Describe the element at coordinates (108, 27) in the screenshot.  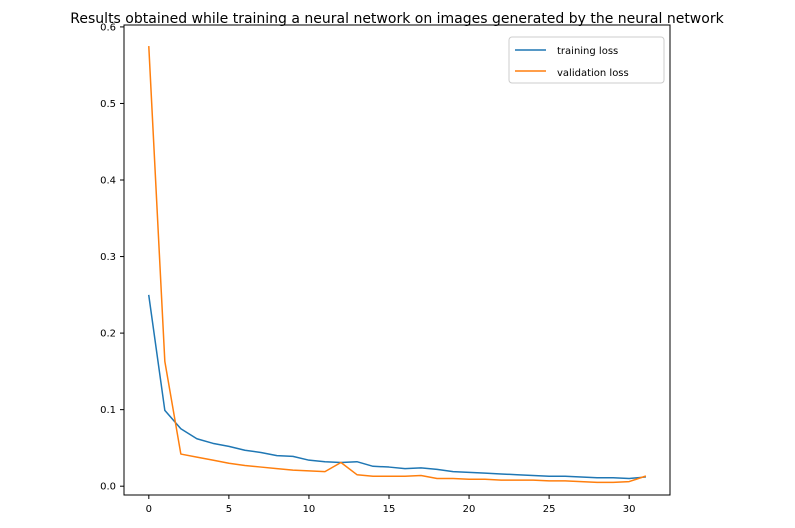
I see `y-tick-label: 0.6` at that location.